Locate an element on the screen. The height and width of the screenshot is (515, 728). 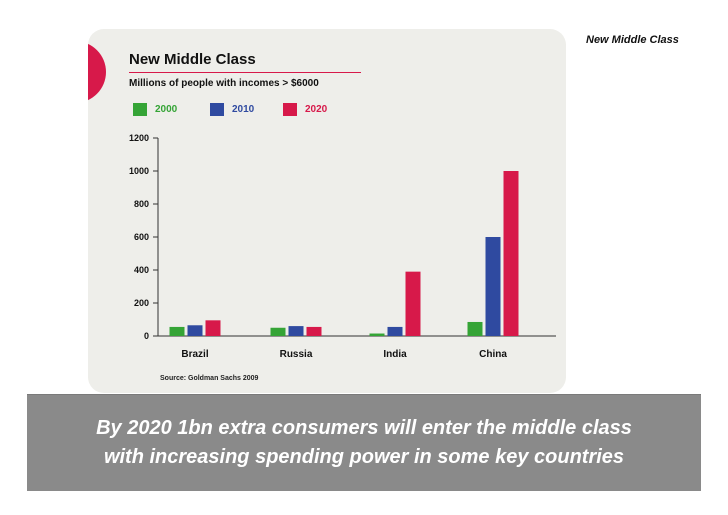
bar-india-2010 is located at coordinates (395, 331).